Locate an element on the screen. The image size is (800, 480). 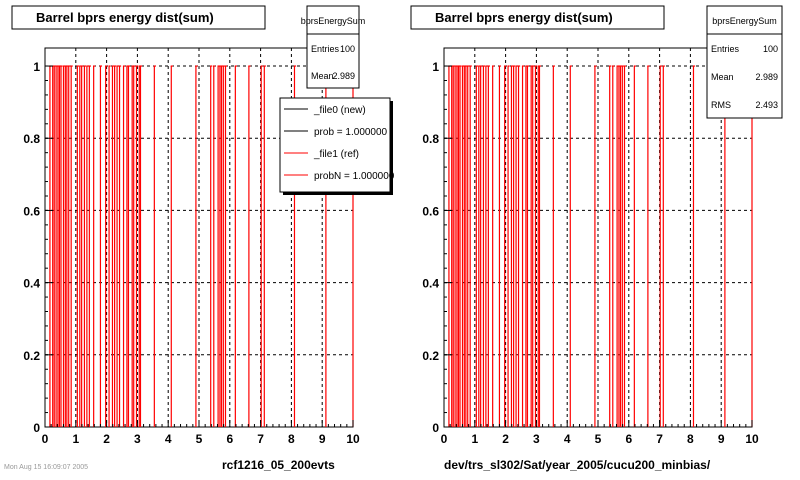
legend-label: _file0 (new) is located at coordinates (339, 110).